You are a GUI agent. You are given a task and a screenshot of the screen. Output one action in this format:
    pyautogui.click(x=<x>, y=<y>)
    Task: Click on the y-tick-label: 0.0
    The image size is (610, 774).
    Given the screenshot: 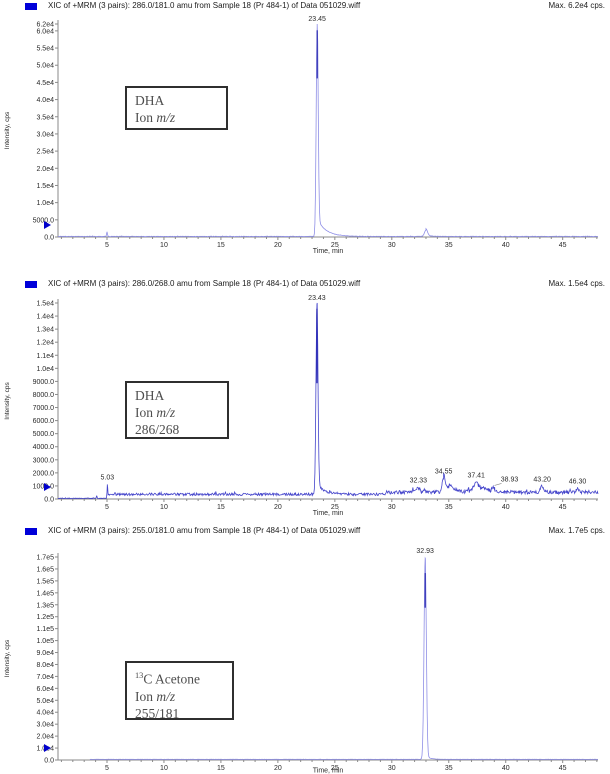 What is the action you would take?
    pyautogui.click(x=49, y=761)
    